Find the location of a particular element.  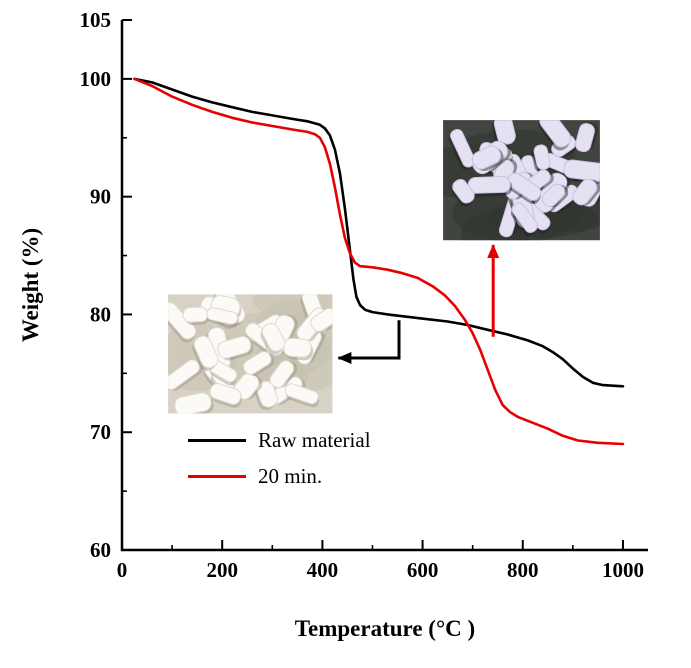

x-tick-label: 600 is located at coordinates (423, 570).